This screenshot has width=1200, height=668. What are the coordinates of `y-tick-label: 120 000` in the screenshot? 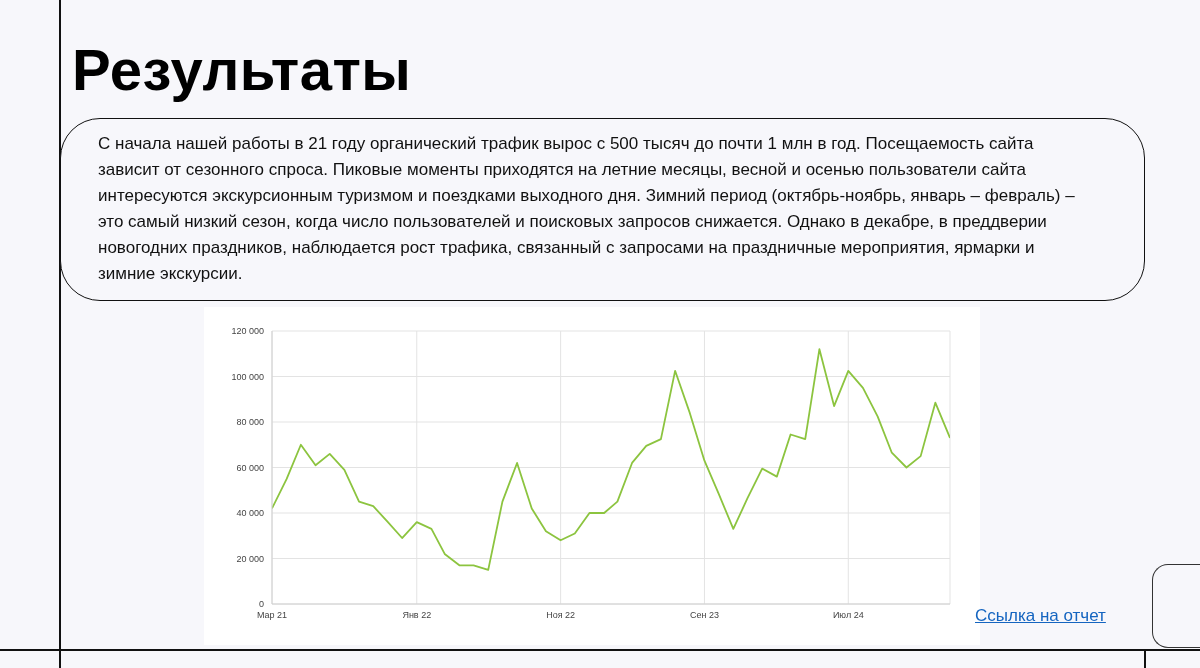 It's located at (247, 331).